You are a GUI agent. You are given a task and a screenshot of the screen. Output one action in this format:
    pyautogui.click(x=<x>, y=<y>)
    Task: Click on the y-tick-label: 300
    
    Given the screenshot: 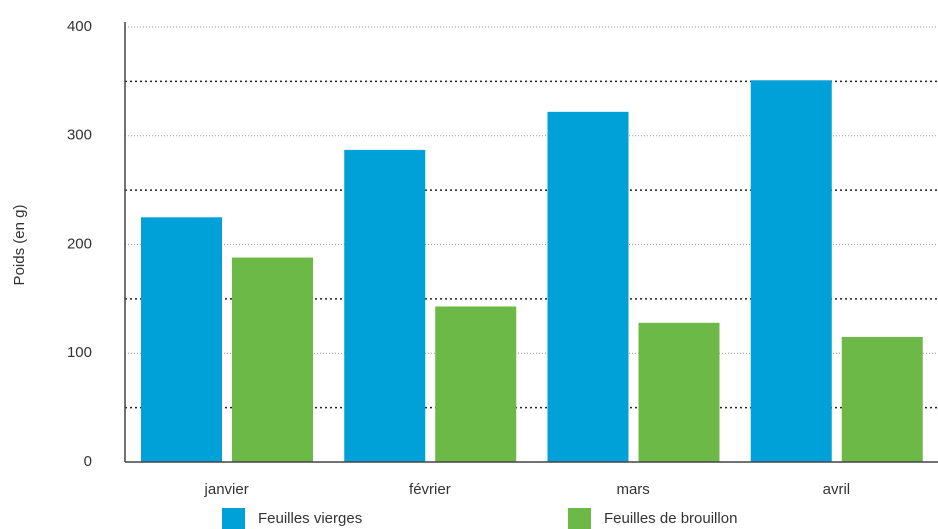 What is the action you would take?
    pyautogui.click(x=79, y=135)
    